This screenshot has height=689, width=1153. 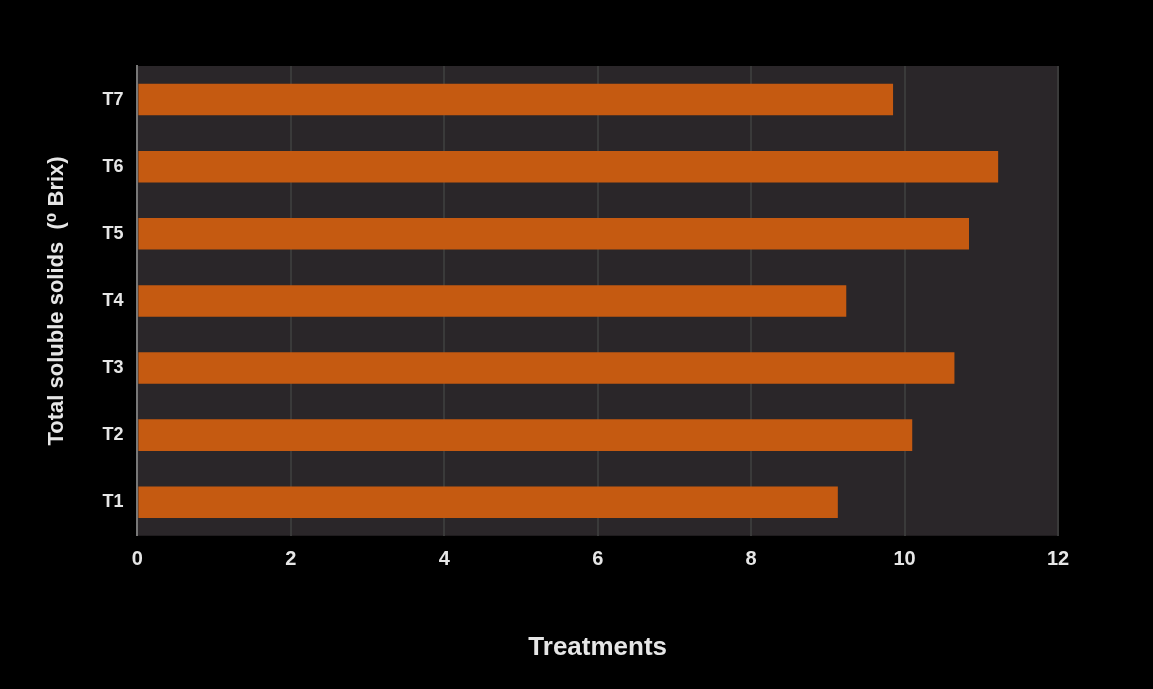 I want to click on y-tick-label: T1, so click(x=113, y=501).